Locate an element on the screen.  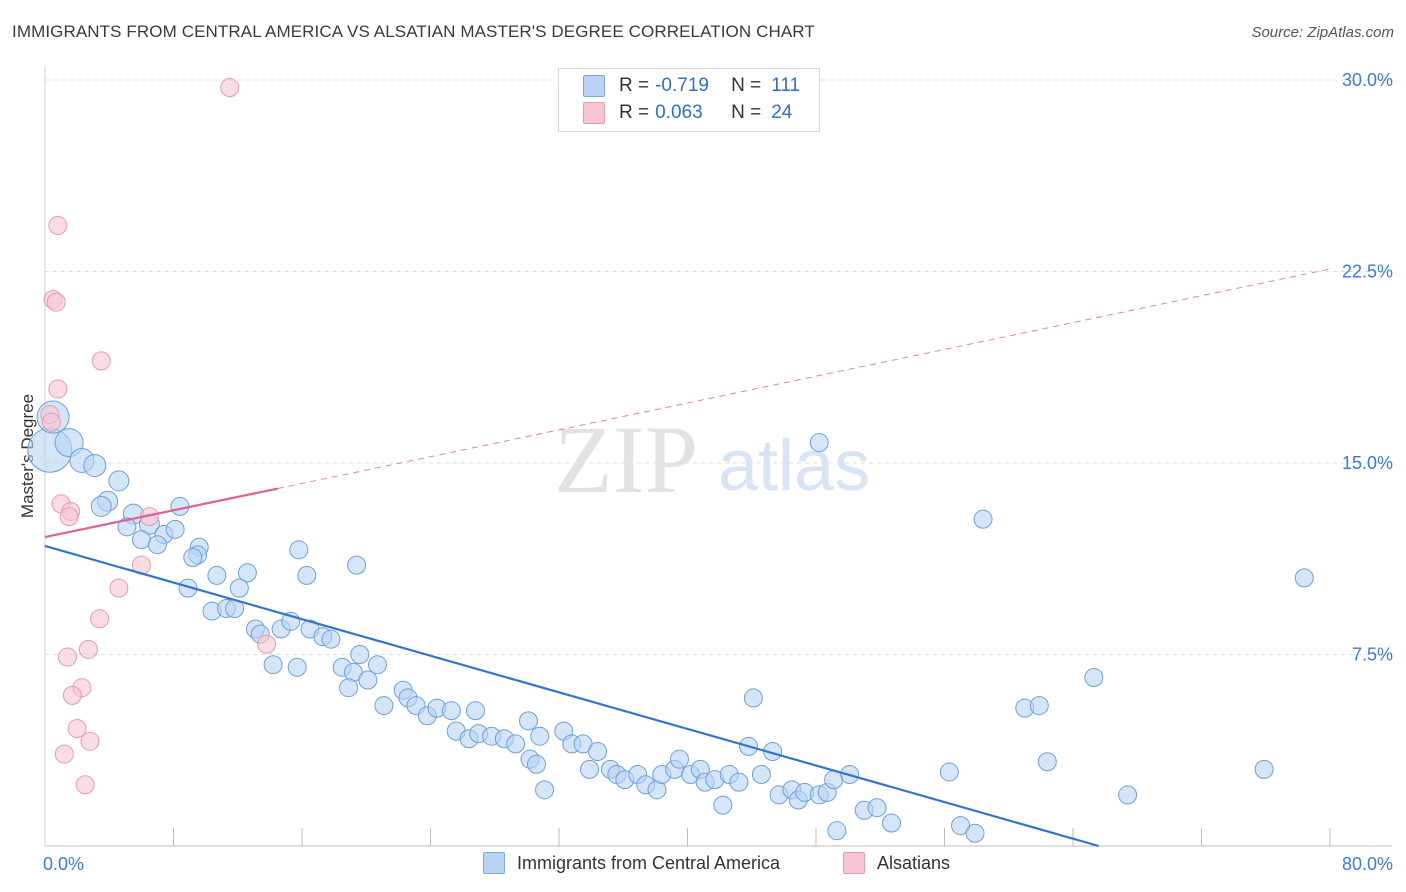
legend-row-central-america: R = -0.719 N = 111 is located at coordinates (691, 86).